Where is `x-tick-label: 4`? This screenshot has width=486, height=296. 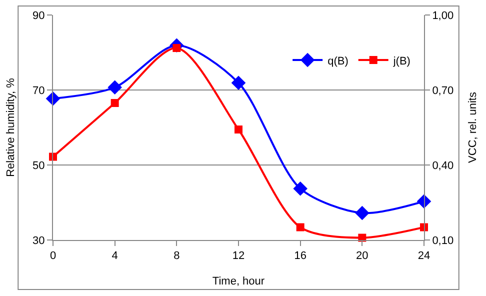 x-tick-label: 4 is located at coordinates (115, 256).